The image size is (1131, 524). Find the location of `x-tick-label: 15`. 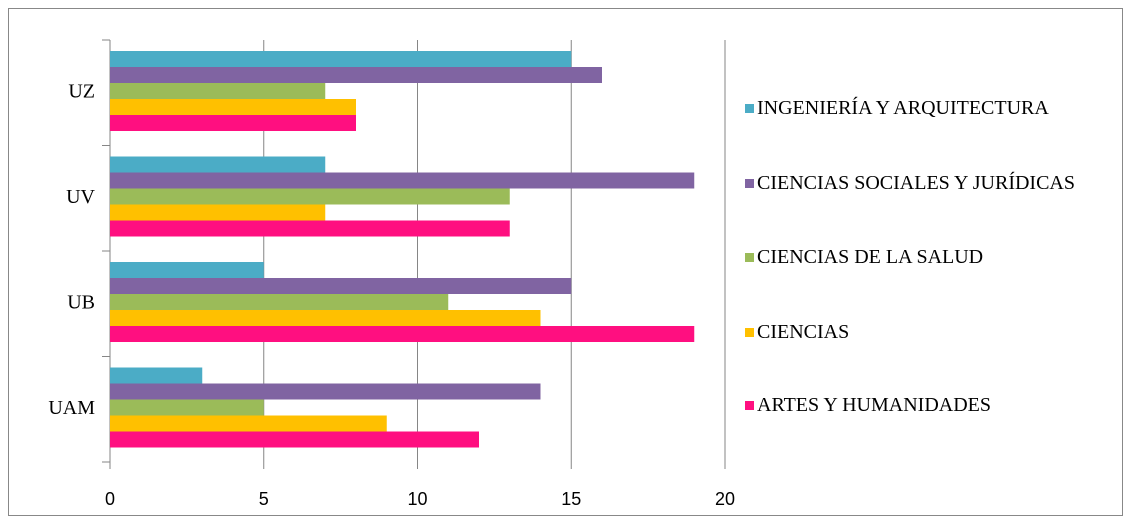

x-tick-label: 15 is located at coordinates (571, 499).